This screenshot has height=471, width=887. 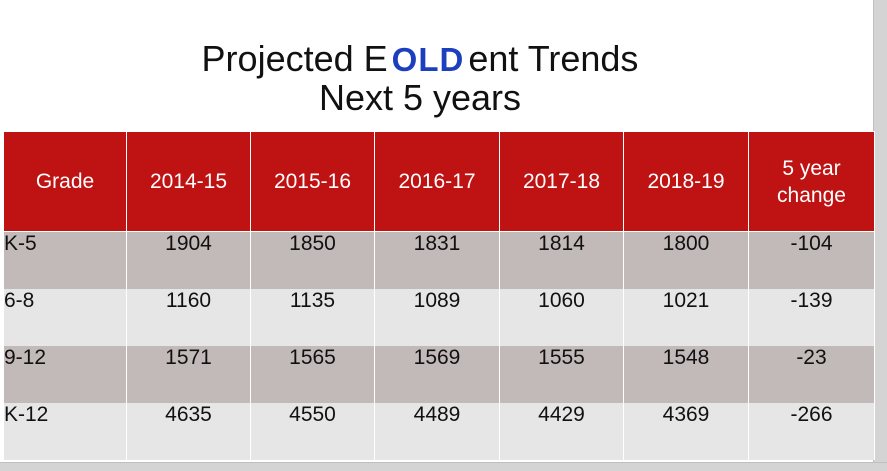 I want to click on cell-value: 1565, so click(x=312, y=374).